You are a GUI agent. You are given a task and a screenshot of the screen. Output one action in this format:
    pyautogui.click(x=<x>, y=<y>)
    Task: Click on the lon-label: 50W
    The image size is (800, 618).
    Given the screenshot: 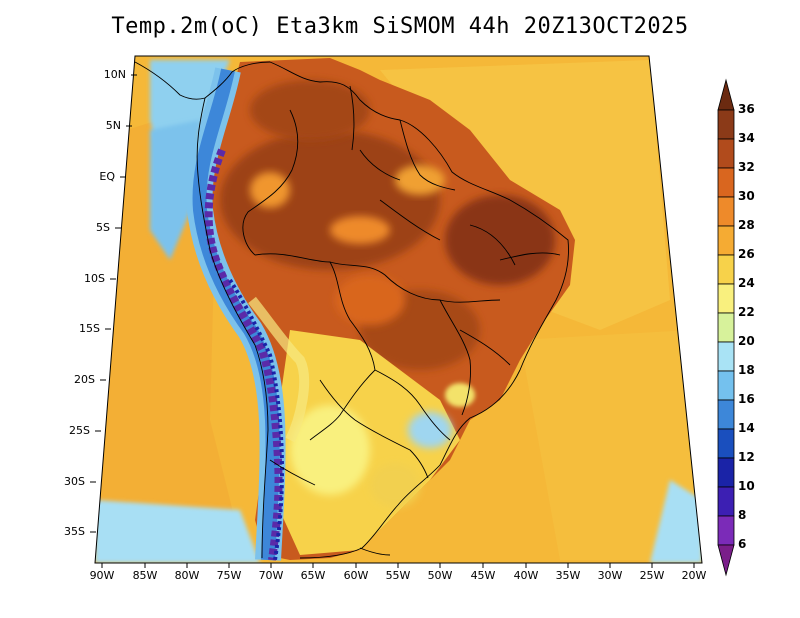 What is the action you would take?
    pyautogui.click(x=440, y=575)
    